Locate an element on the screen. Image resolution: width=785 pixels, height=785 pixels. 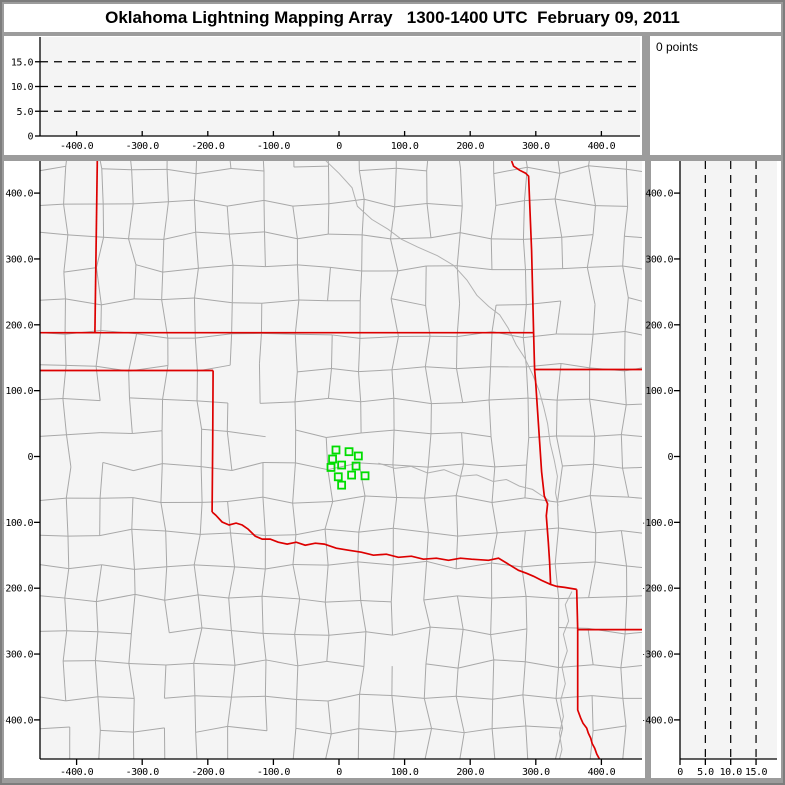
points-count-label: 0 points is located at coordinates (677, 47).